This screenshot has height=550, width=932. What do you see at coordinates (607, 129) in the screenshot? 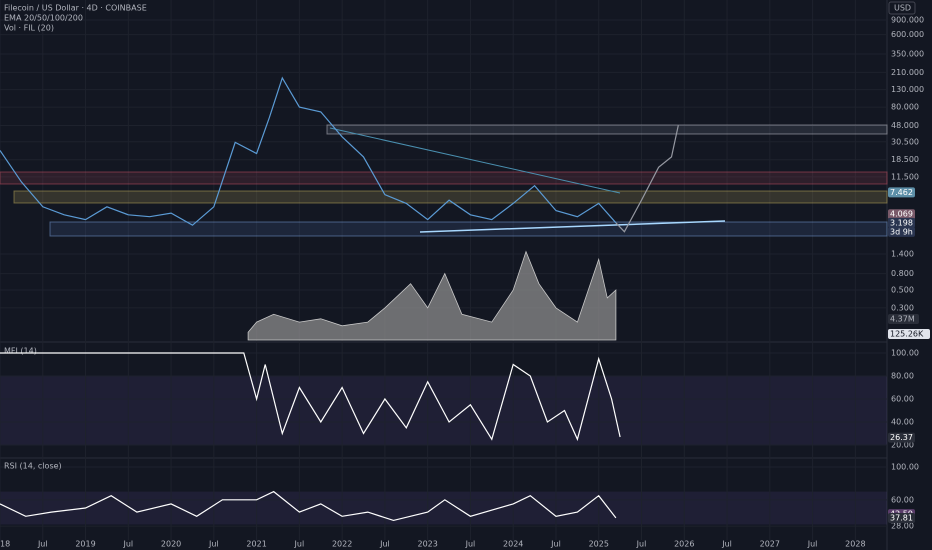
I see `target-zone` at bounding box center [607, 129].